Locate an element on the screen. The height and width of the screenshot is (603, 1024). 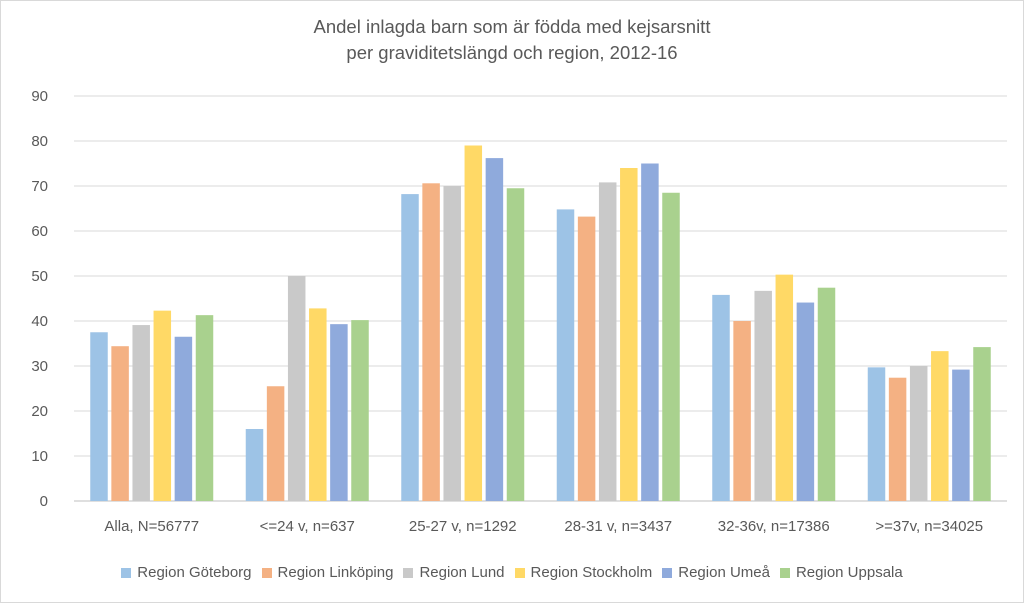
legend-item: Region Göteborg is located at coordinates (186, 572).